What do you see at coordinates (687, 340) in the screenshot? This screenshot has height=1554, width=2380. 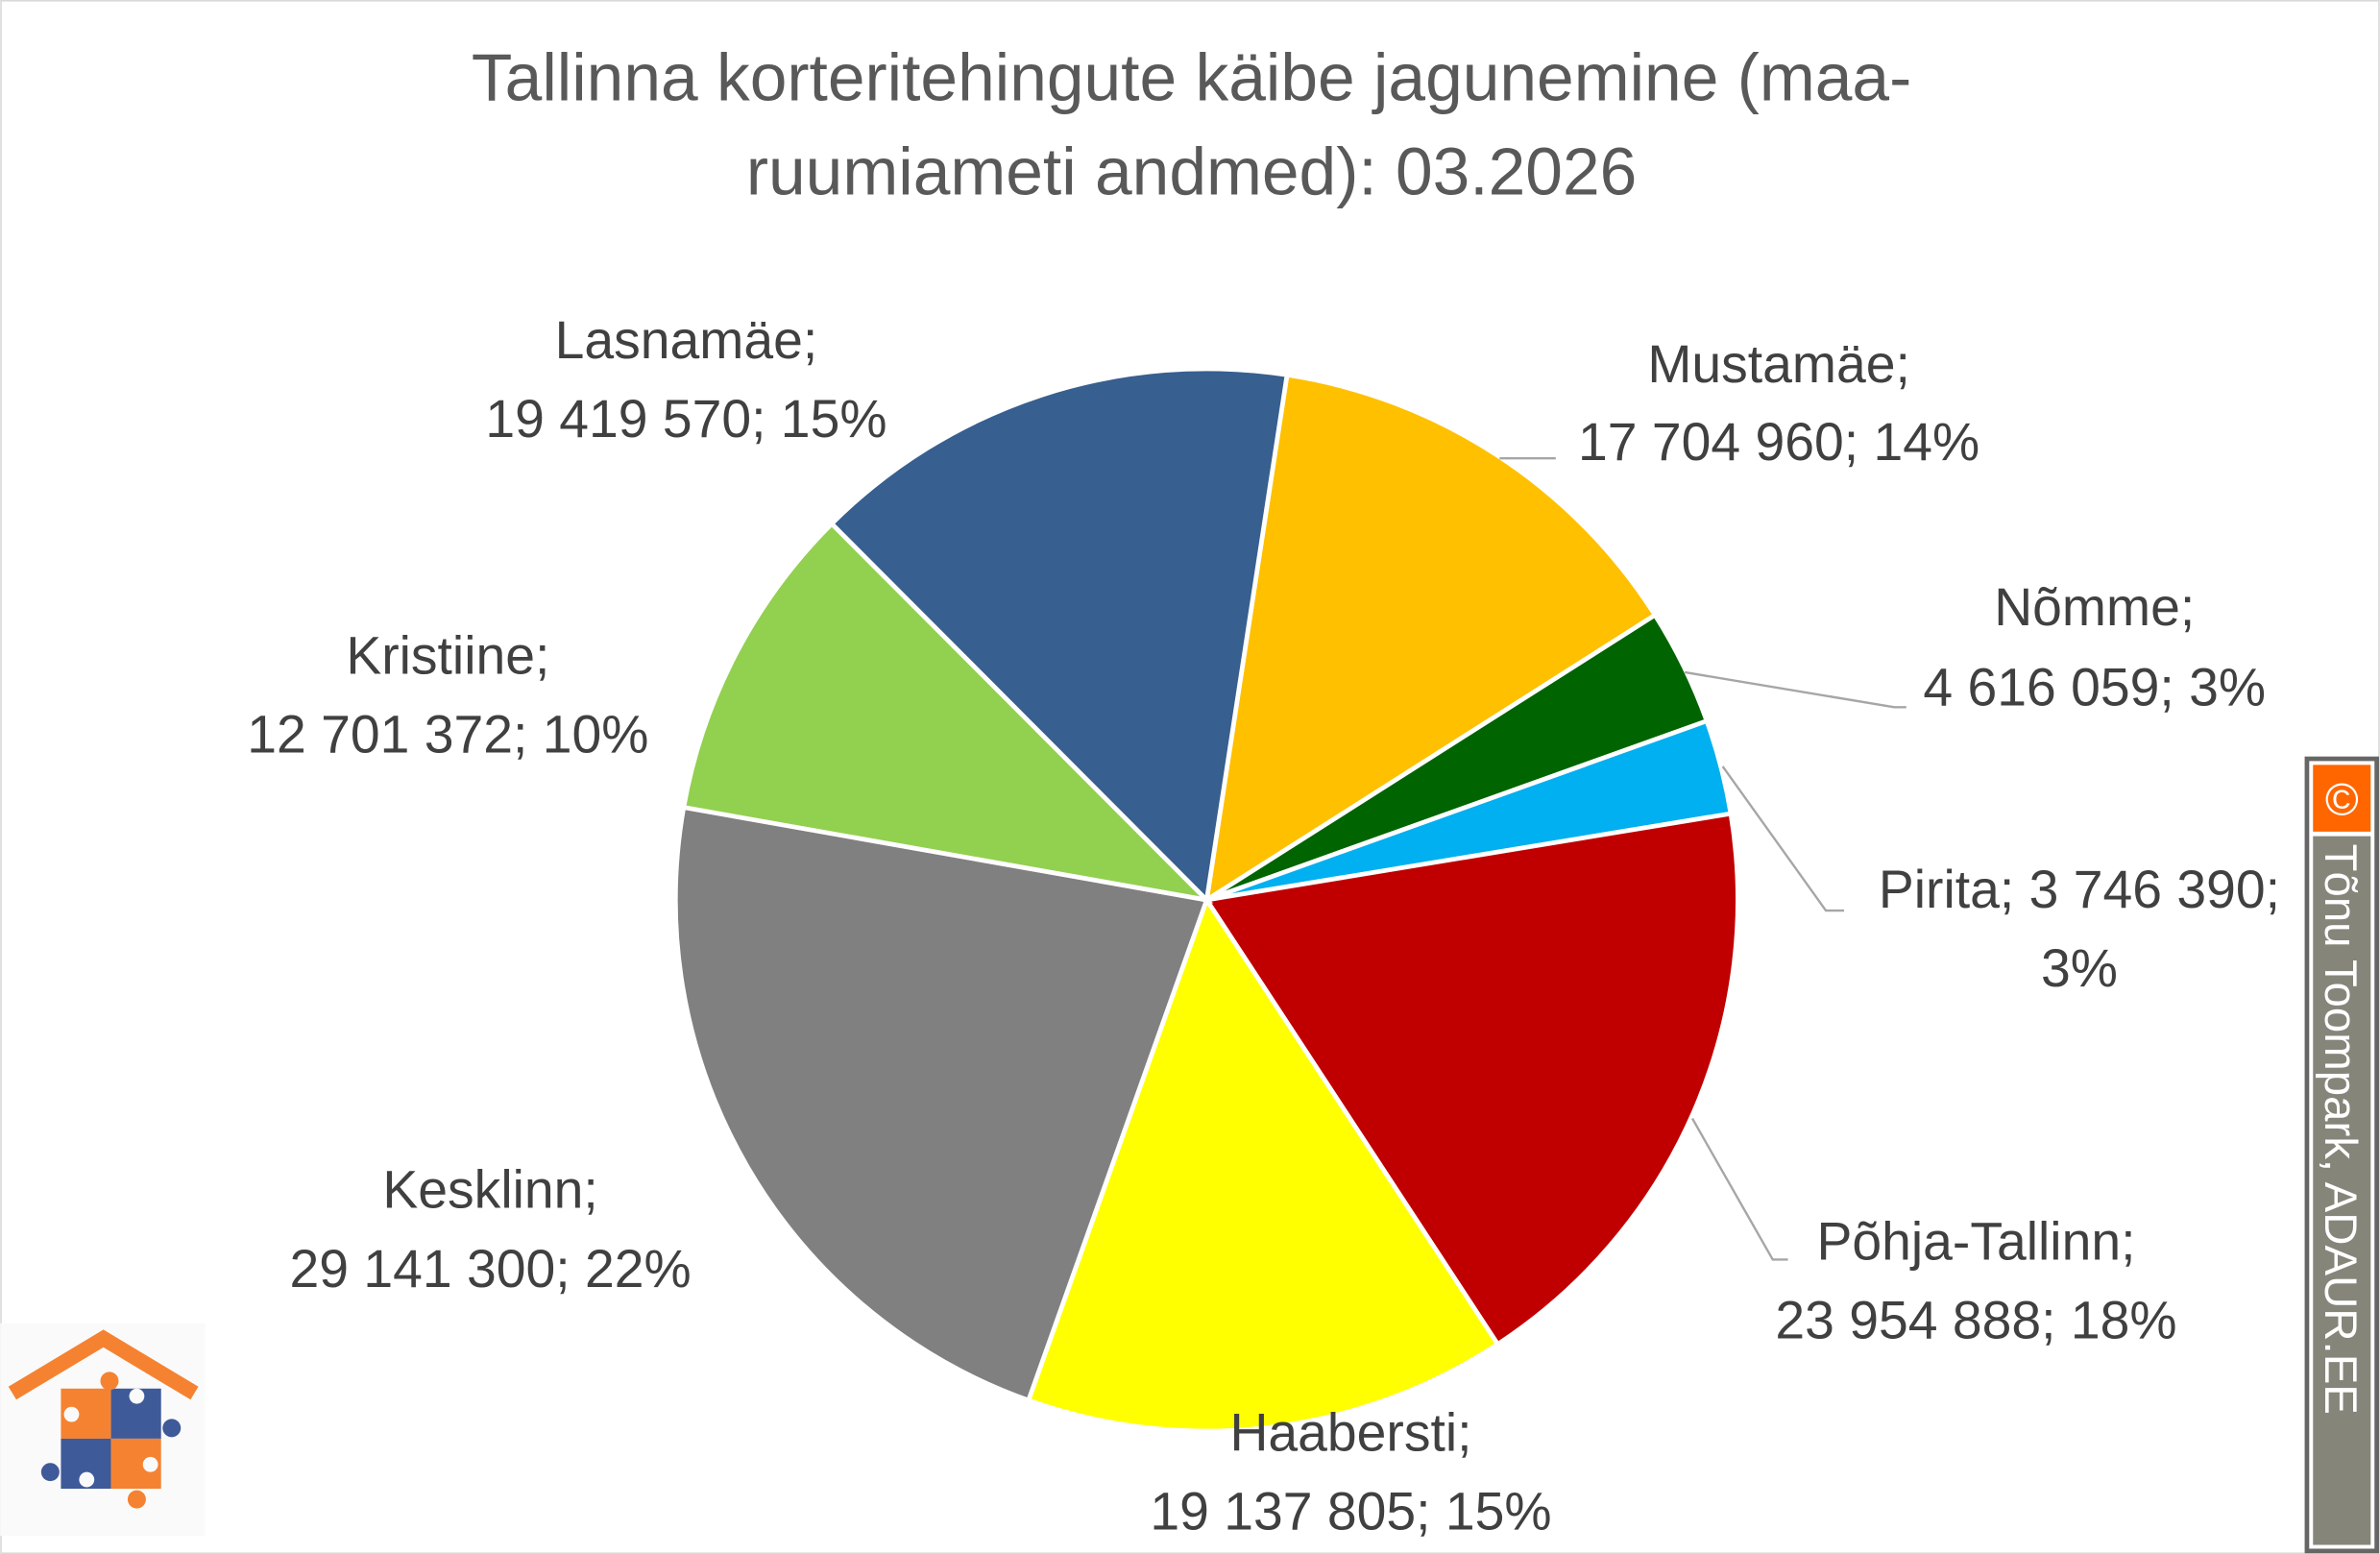 I see `data-label-lasnamae-name: Lasnamäe;` at bounding box center [687, 340].